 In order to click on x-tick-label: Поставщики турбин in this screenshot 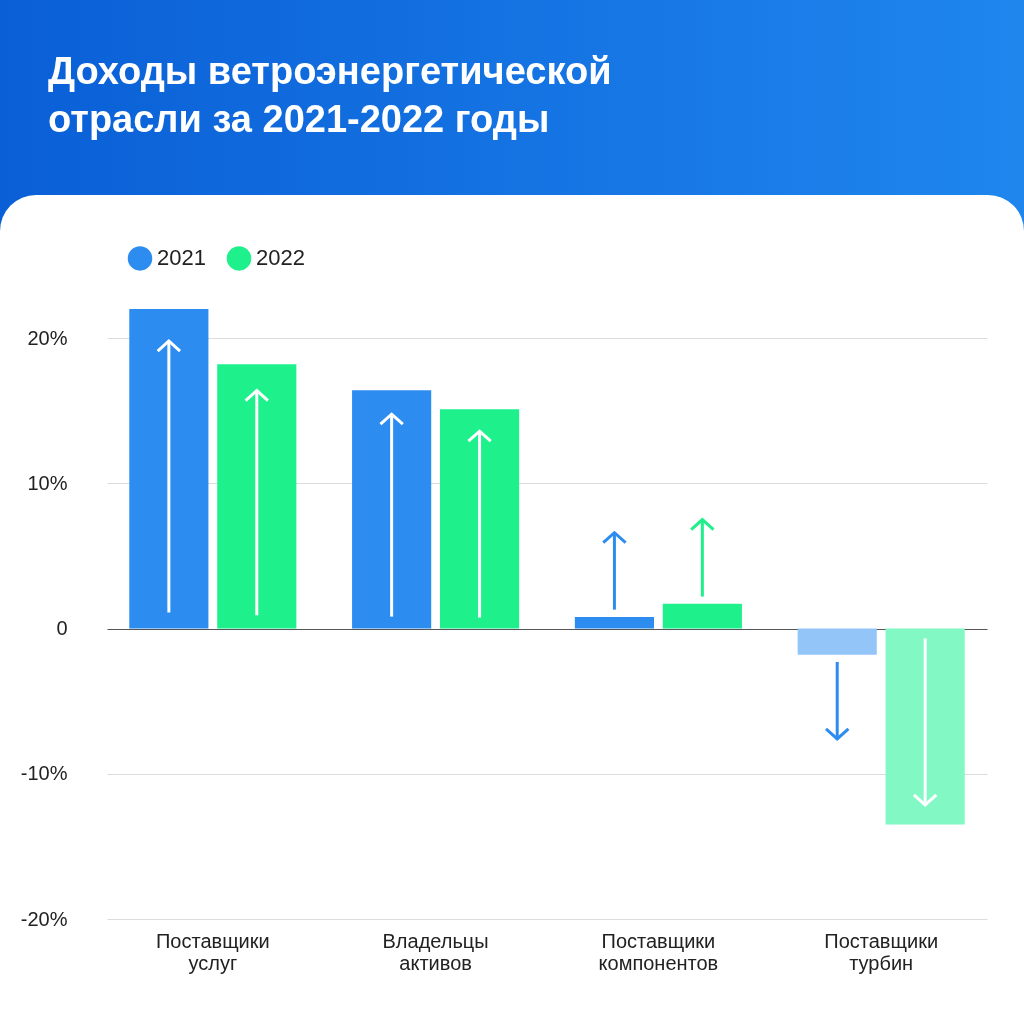, I will do `click(881, 951)`.